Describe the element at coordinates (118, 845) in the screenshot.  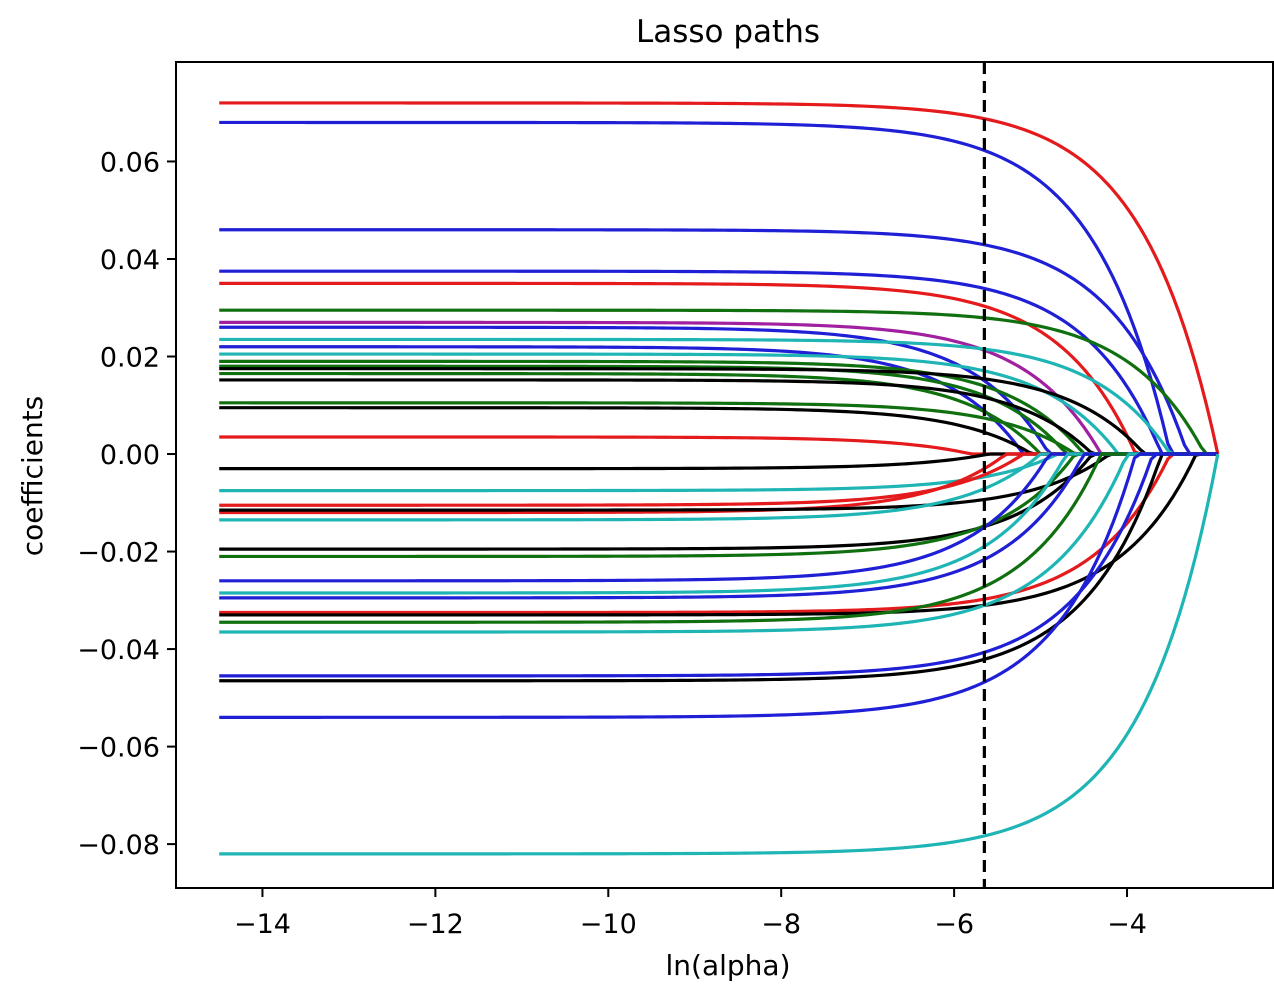
I see `y-tick-label: −0.08` at that location.